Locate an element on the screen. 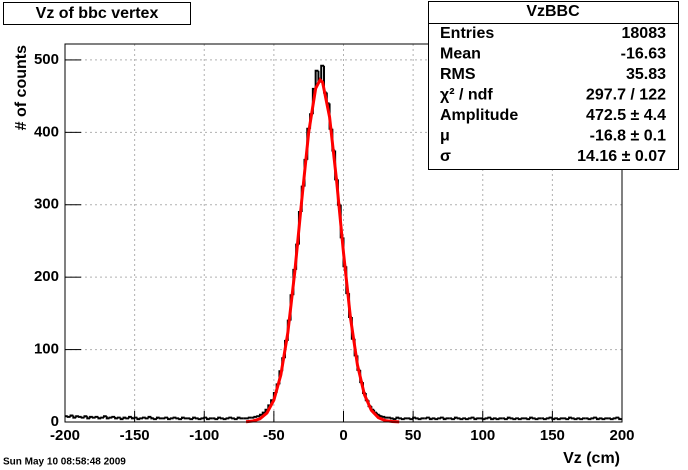 This screenshot has width=688, height=470. stats-value: -16.8 ± 0.1 is located at coordinates (628, 136).